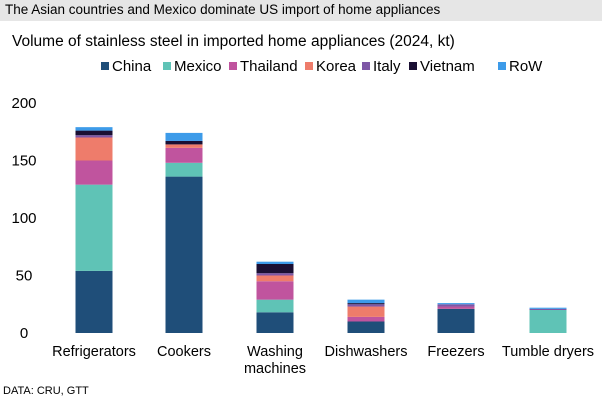 This screenshot has width=602, height=403. Describe the element at coordinates (23, 161) in the screenshot. I see `y-tick-label: 150` at that location.